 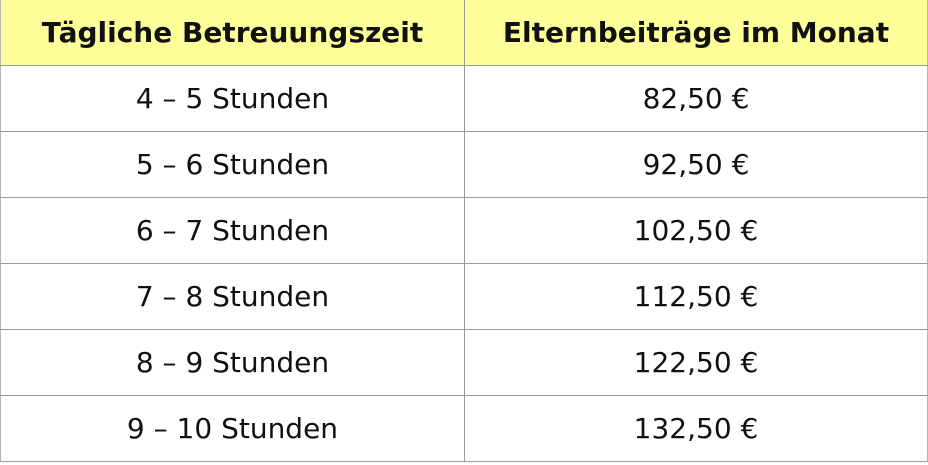 I want to click on header-monthly-parent-fee: Elternbeiträge im Monat, so click(x=696, y=33).